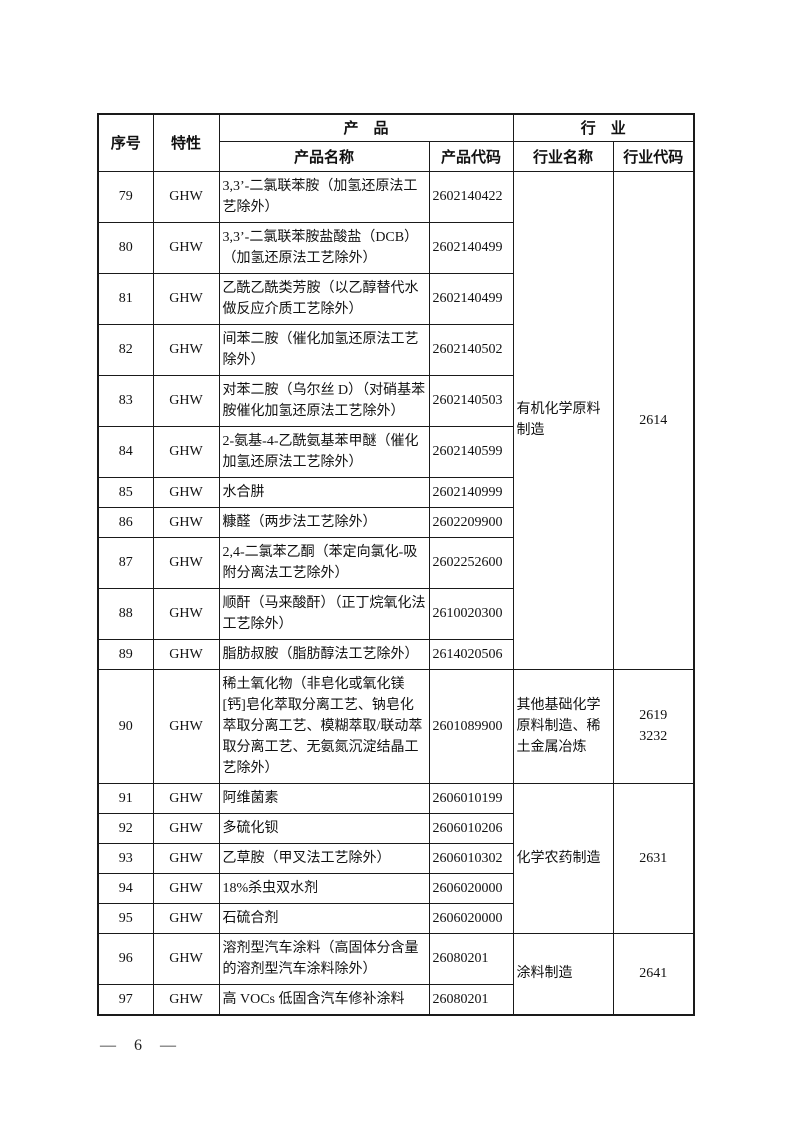 The height and width of the screenshot is (1122, 793). I want to click on table-row: 88 GHW 顺酐（马来酸酐）（正丁烷氧化法工艺除外） 2610020300, so click(395, 613).